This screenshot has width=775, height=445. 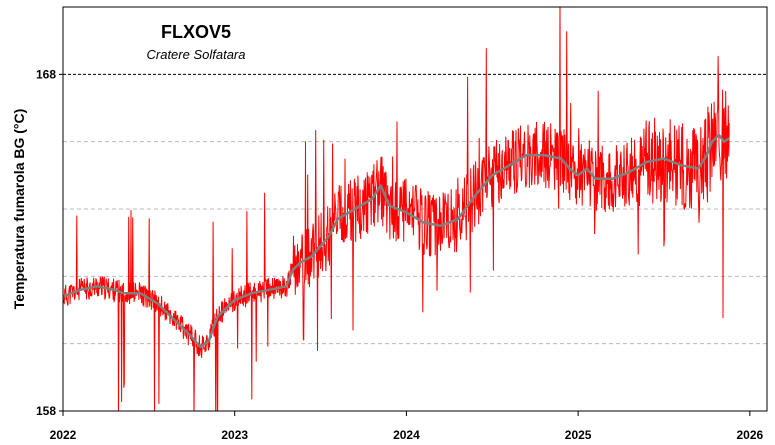 What do you see at coordinates (46, 411) in the screenshot?
I see `y-tick-label: 158` at bounding box center [46, 411].